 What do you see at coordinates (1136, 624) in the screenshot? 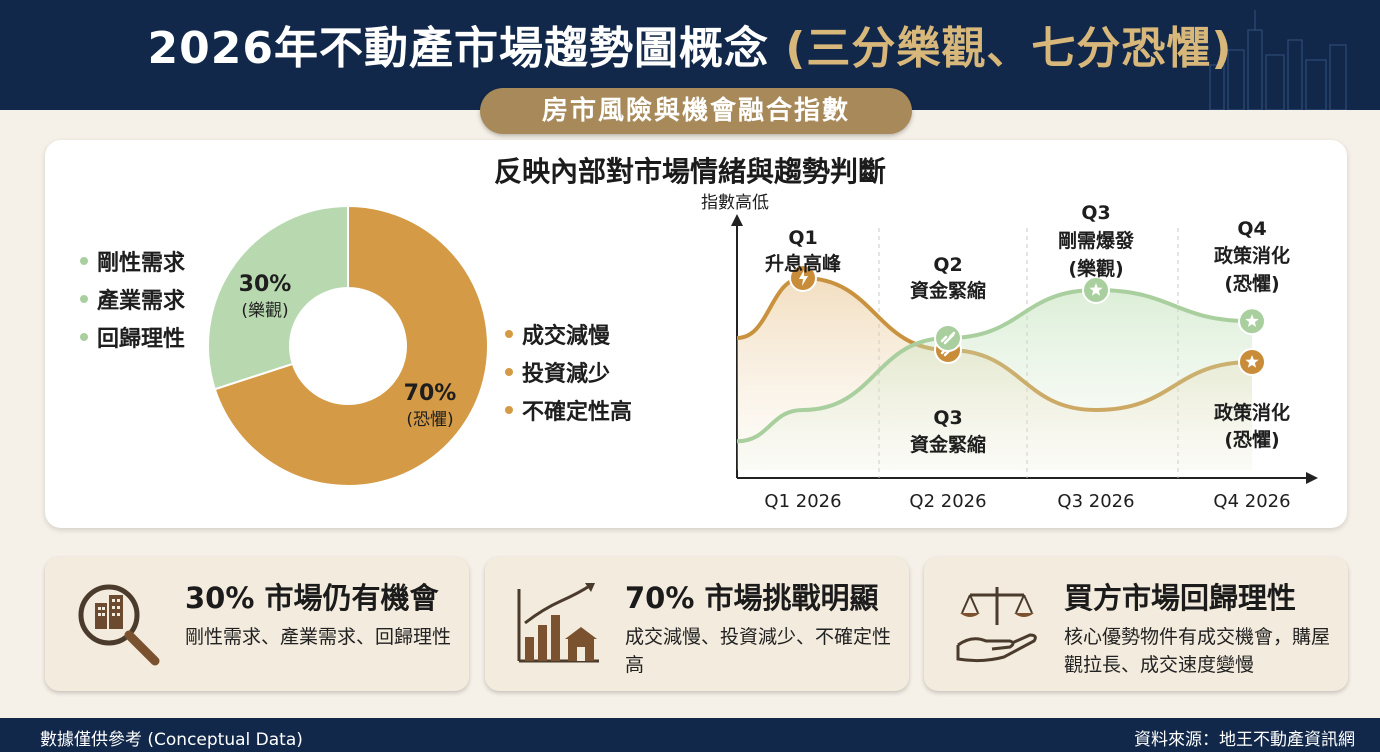
I see `bottom-card-buyers: 買方市場回歸理性 核心優勢物件有成交機會，購屋觀拉長、成交速度變慢` at bounding box center [1136, 624].